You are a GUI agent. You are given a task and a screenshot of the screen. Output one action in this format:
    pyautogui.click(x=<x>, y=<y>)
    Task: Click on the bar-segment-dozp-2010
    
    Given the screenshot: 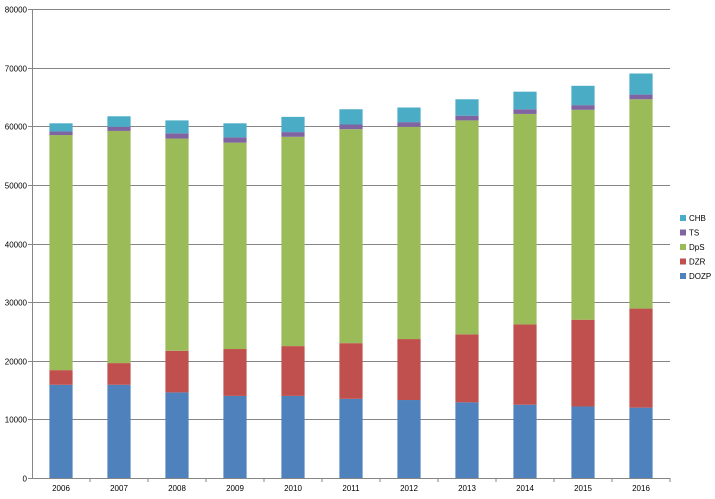 What is the action you would take?
    pyautogui.click(x=293, y=436)
    